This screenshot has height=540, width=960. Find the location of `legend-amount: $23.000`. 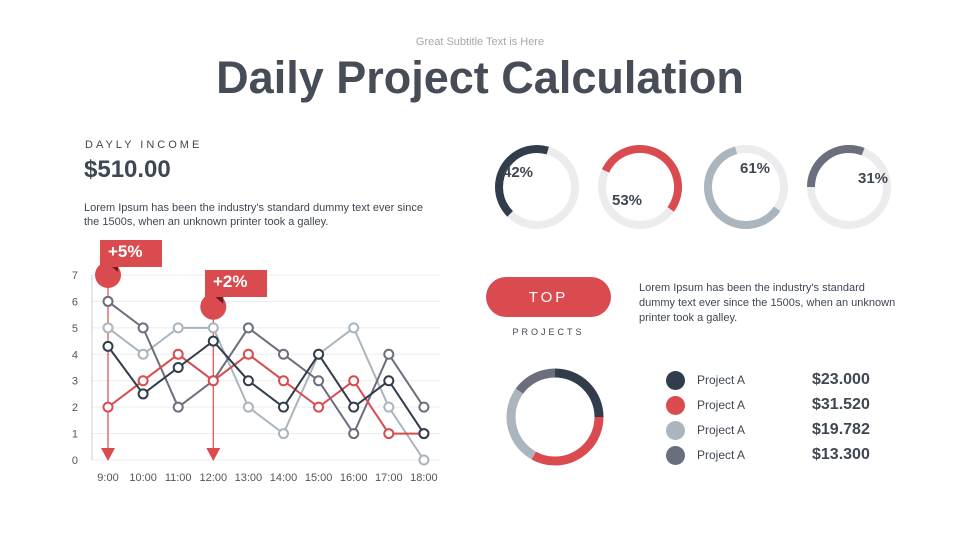

legend-amount: $23.000 is located at coordinates (841, 379).